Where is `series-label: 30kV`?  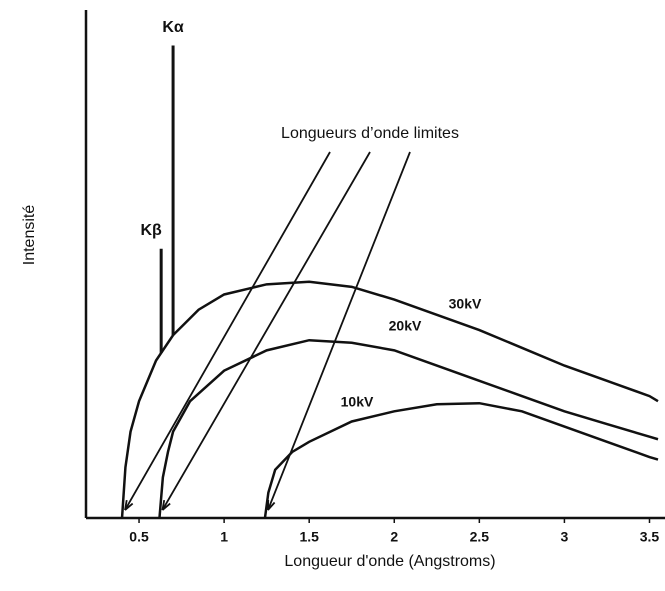
series-label: 30kV is located at coordinates (465, 304).